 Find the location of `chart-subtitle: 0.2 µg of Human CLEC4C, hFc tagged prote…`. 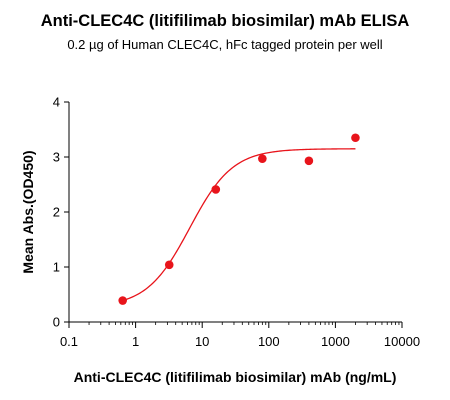

chart-subtitle: 0.2 µg of Human CLEC4C, hFc tagged prote… is located at coordinates (225, 44).